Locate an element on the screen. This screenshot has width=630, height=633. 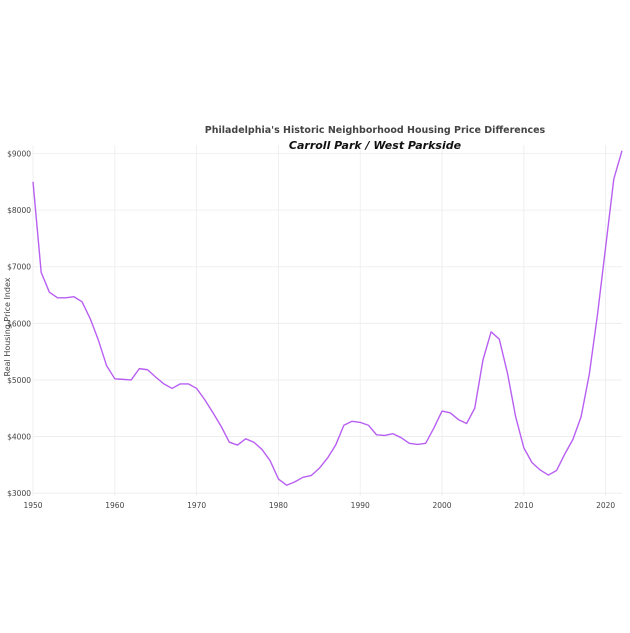
x-tick-label: 1980 is located at coordinates (278, 505).